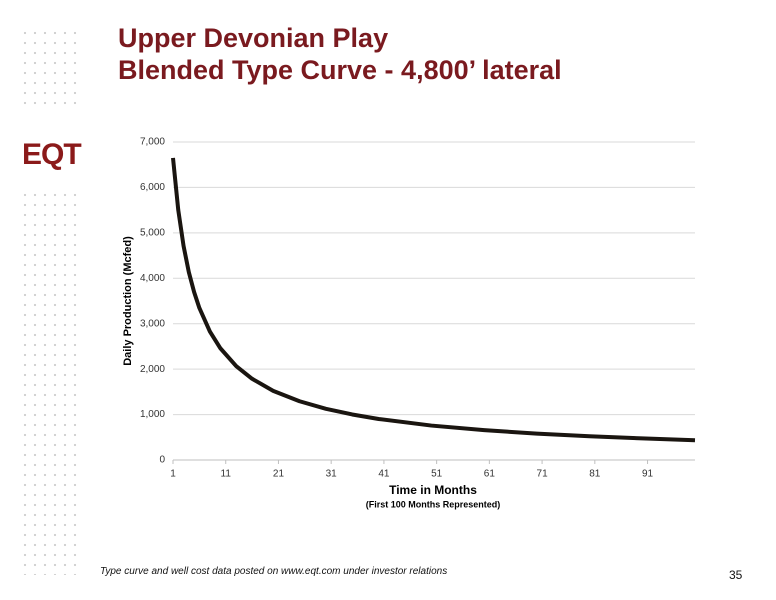 Image resolution: width=776 pixels, height=600 pixels. I want to click on y-tick-label: 7,000, so click(152, 142).